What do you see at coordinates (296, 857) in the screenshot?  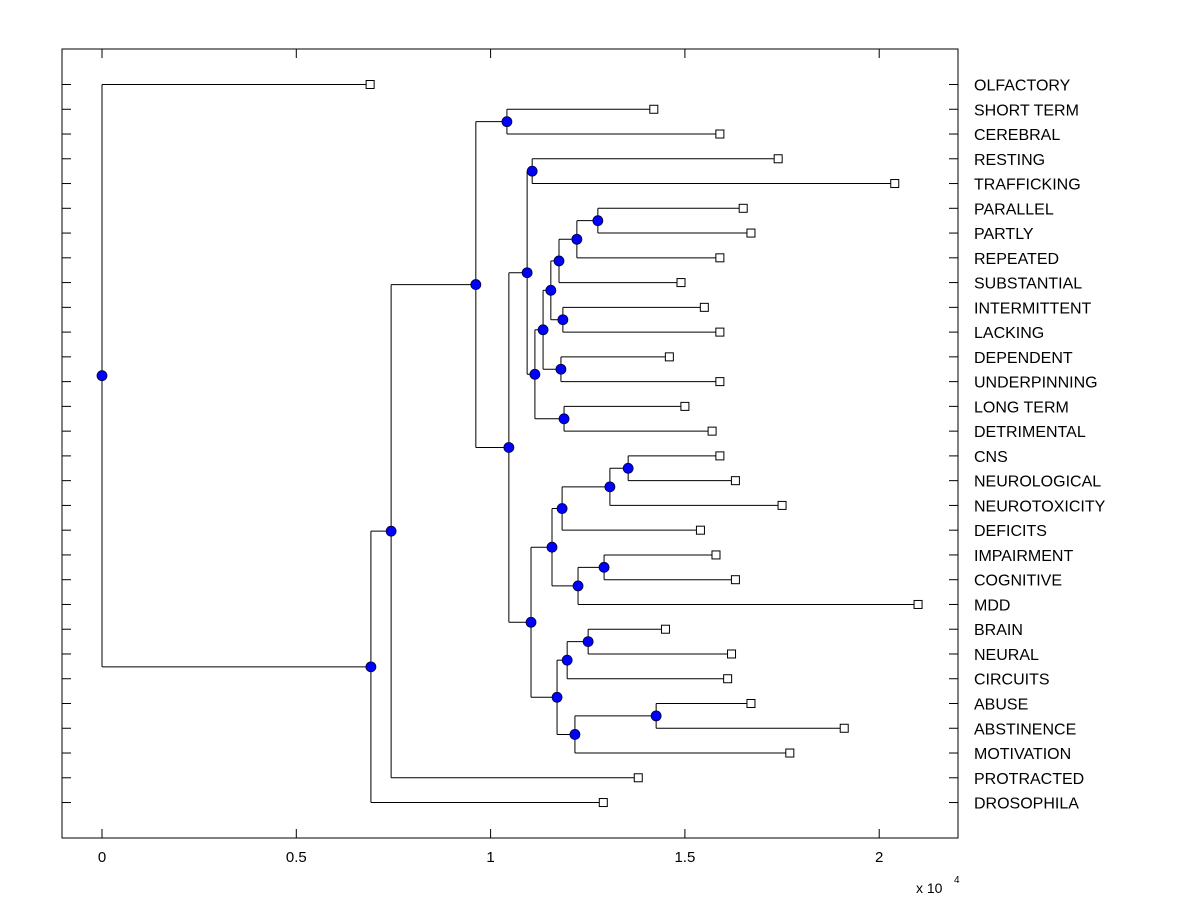 I see `x-tick-label: 0.5` at bounding box center [296, 857].